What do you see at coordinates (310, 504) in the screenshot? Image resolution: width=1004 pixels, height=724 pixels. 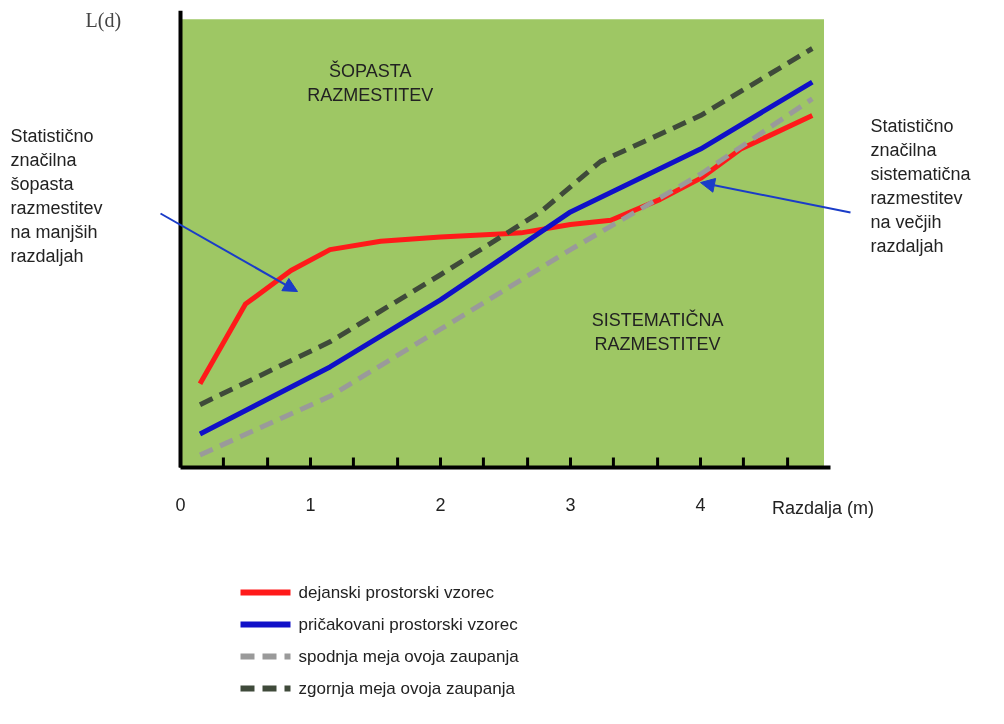 I see `x-tick-label: 1` at bounding box center [310, 504].